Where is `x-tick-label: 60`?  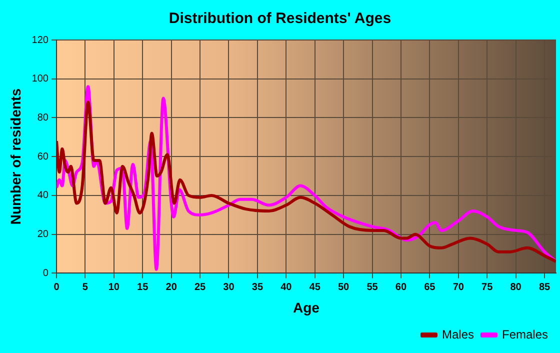 x-tick-label: 60 is located at coordinates (401, 287).